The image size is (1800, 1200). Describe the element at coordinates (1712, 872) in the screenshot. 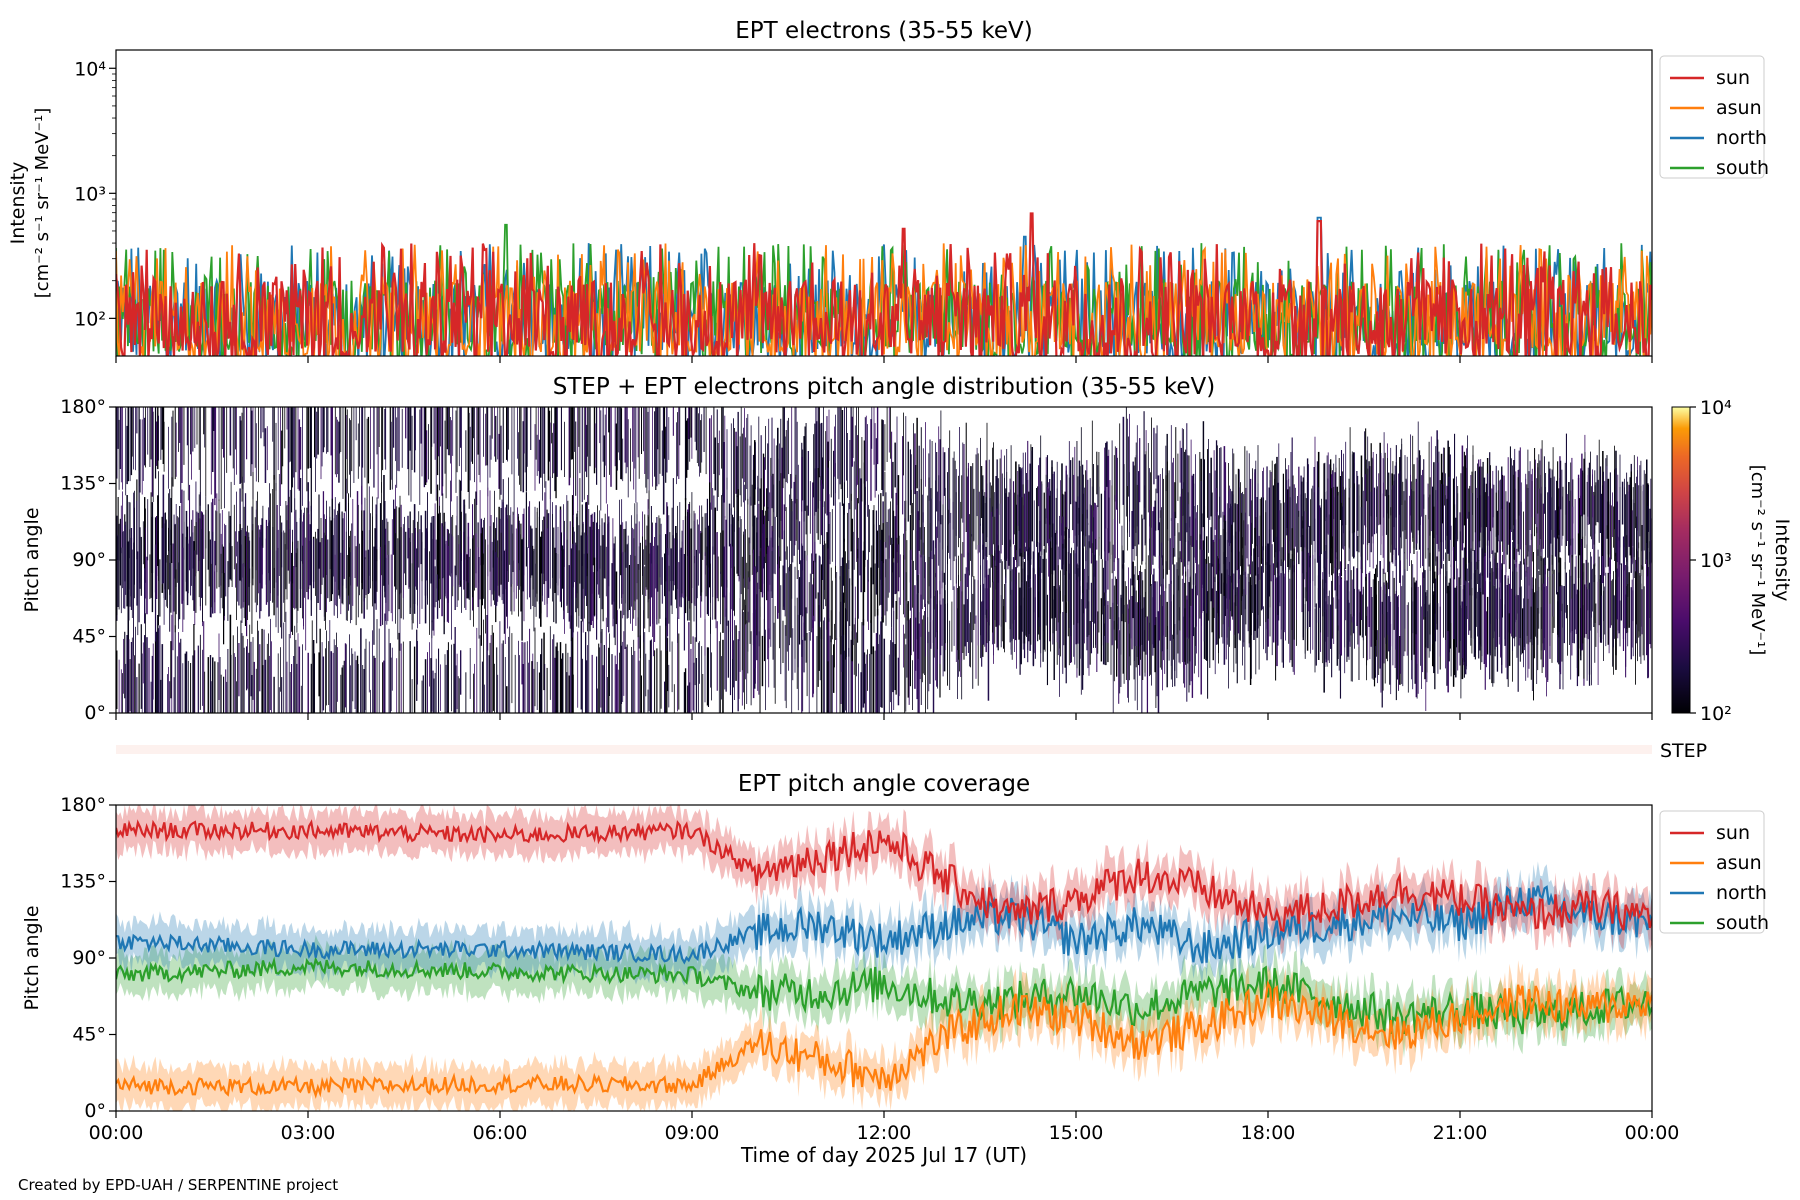

I see `legend-frame` at that location.